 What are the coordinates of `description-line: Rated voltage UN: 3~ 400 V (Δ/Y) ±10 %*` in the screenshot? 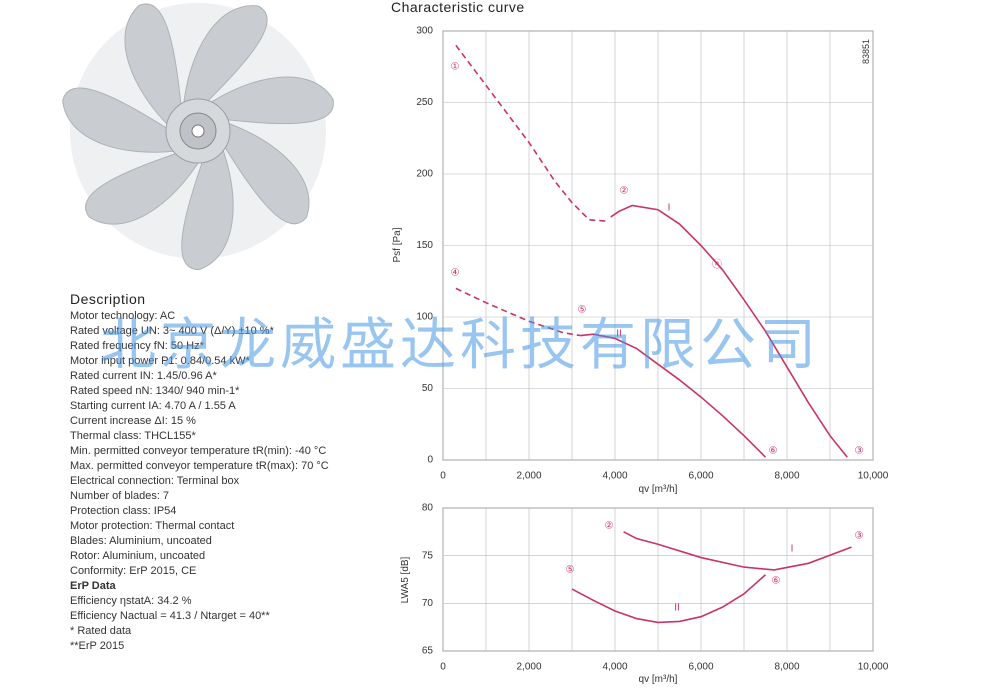 It's located at (172, 331).